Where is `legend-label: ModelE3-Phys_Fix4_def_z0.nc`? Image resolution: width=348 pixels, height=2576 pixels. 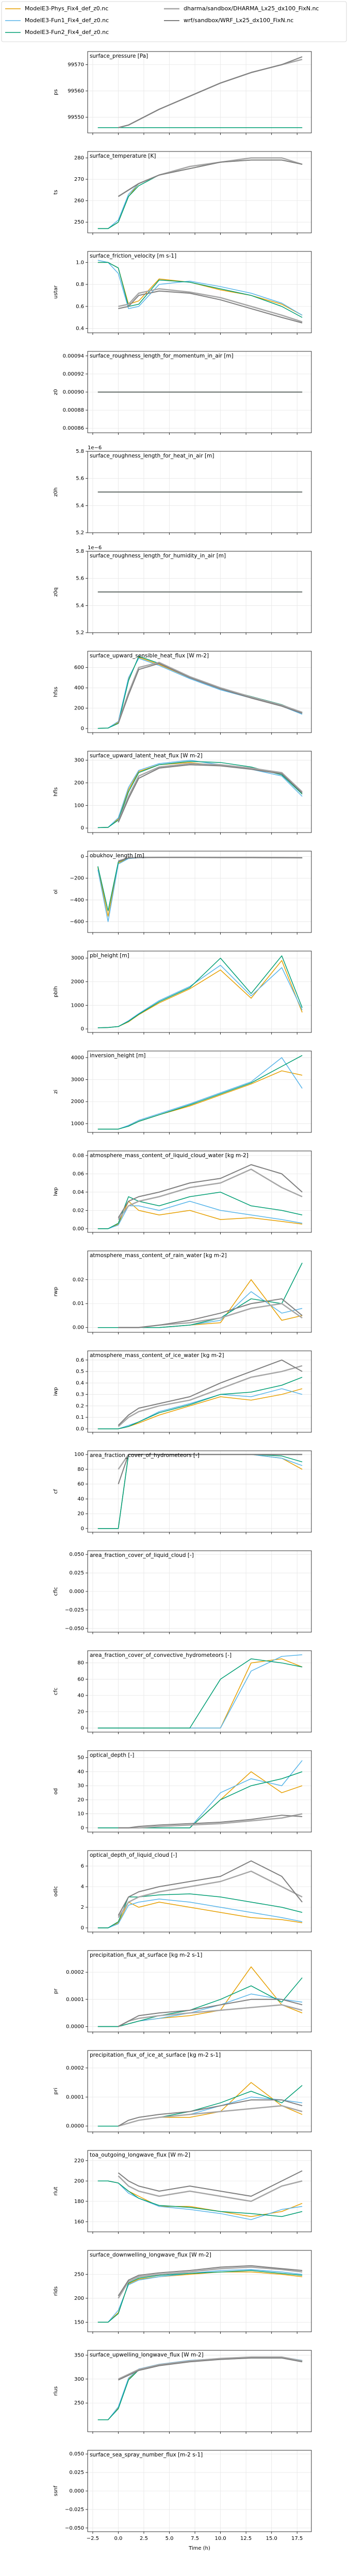
legend-label: ModelE3-Phys_Fix4_def_z0.nc is located at coordinates (66, 8).